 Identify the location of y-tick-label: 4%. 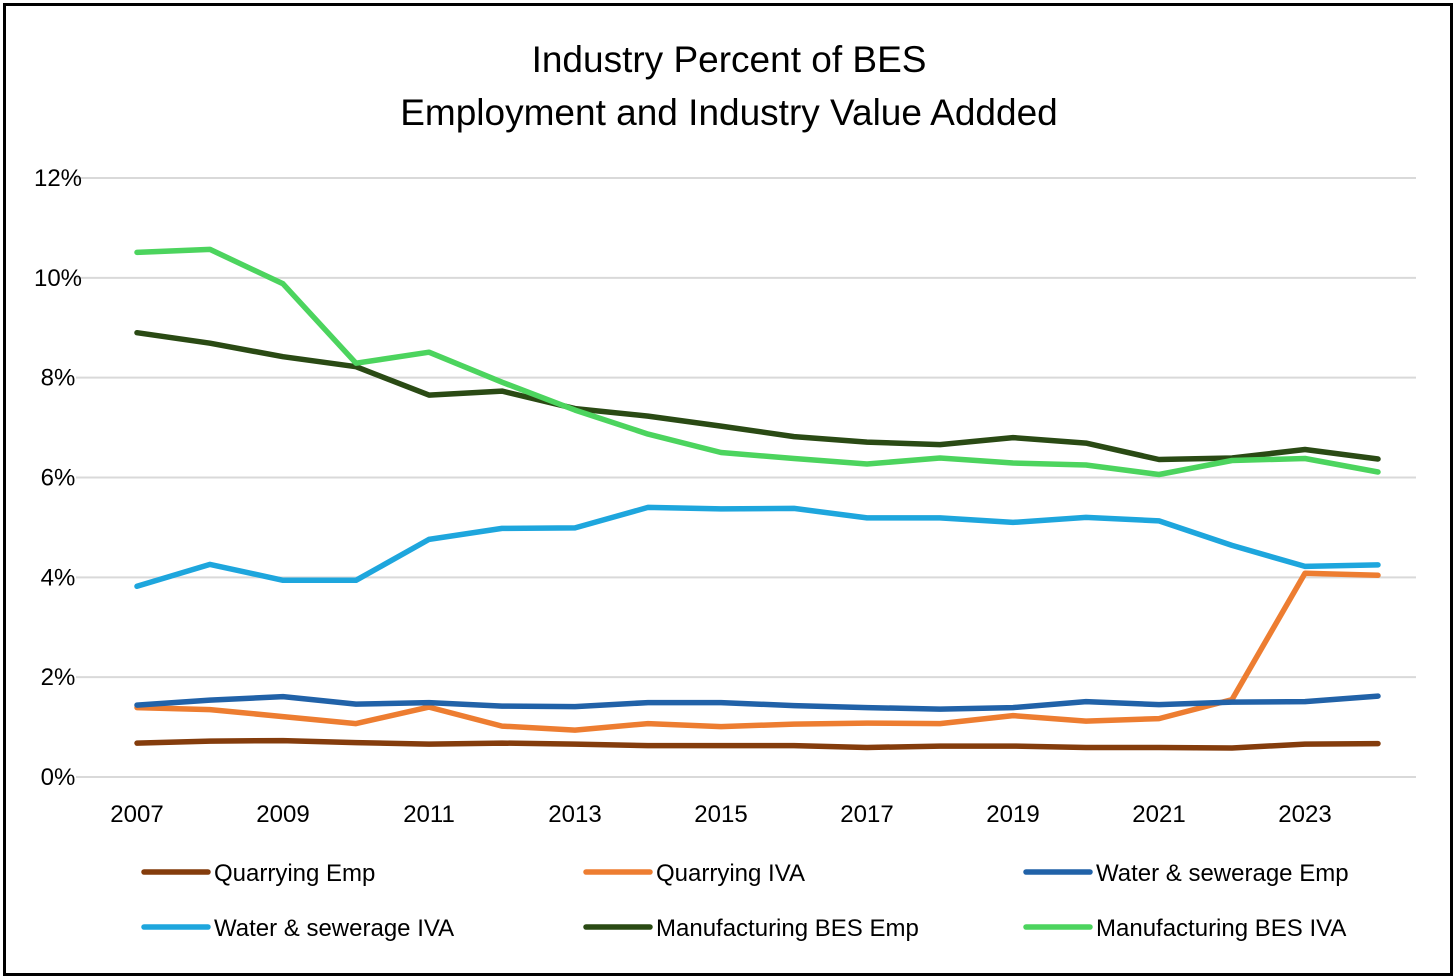
(58, 577).